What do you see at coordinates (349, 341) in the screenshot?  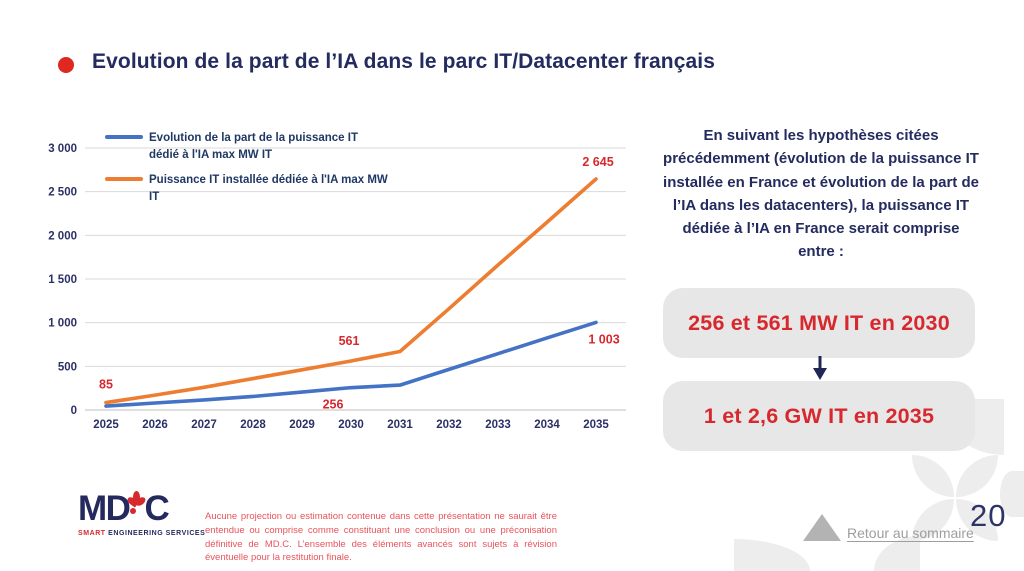 I see `data-label: 561` at bounding box center [349, 341].